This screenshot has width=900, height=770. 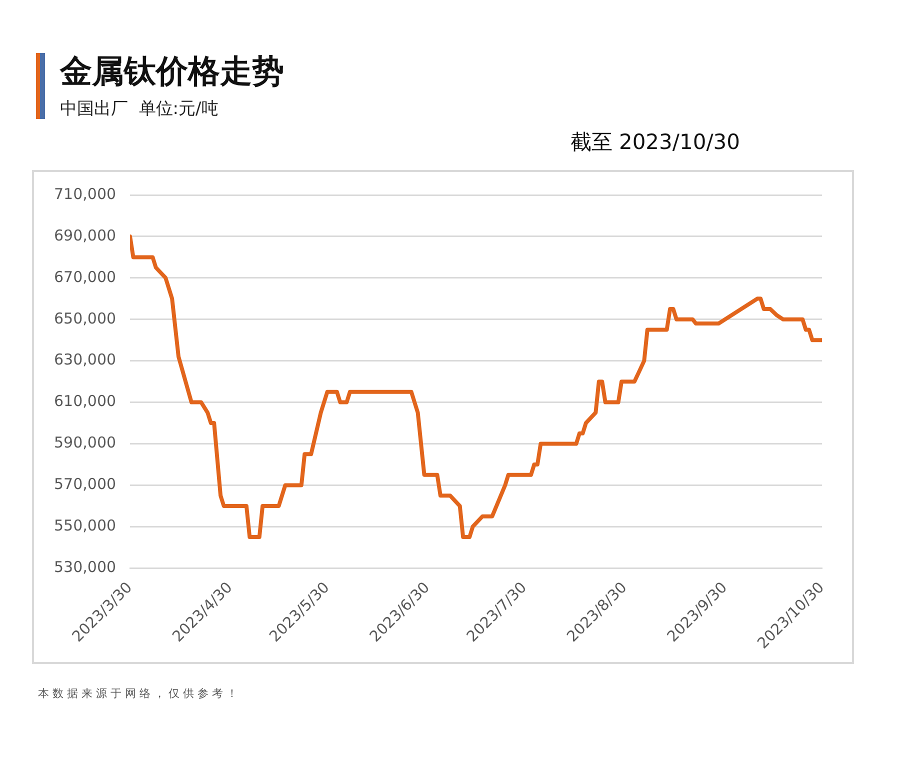 I want to click on text: 本 数 据 来 源 于 网 络 ， 仅 供 参 考 ！, so click(x=138, y=693).